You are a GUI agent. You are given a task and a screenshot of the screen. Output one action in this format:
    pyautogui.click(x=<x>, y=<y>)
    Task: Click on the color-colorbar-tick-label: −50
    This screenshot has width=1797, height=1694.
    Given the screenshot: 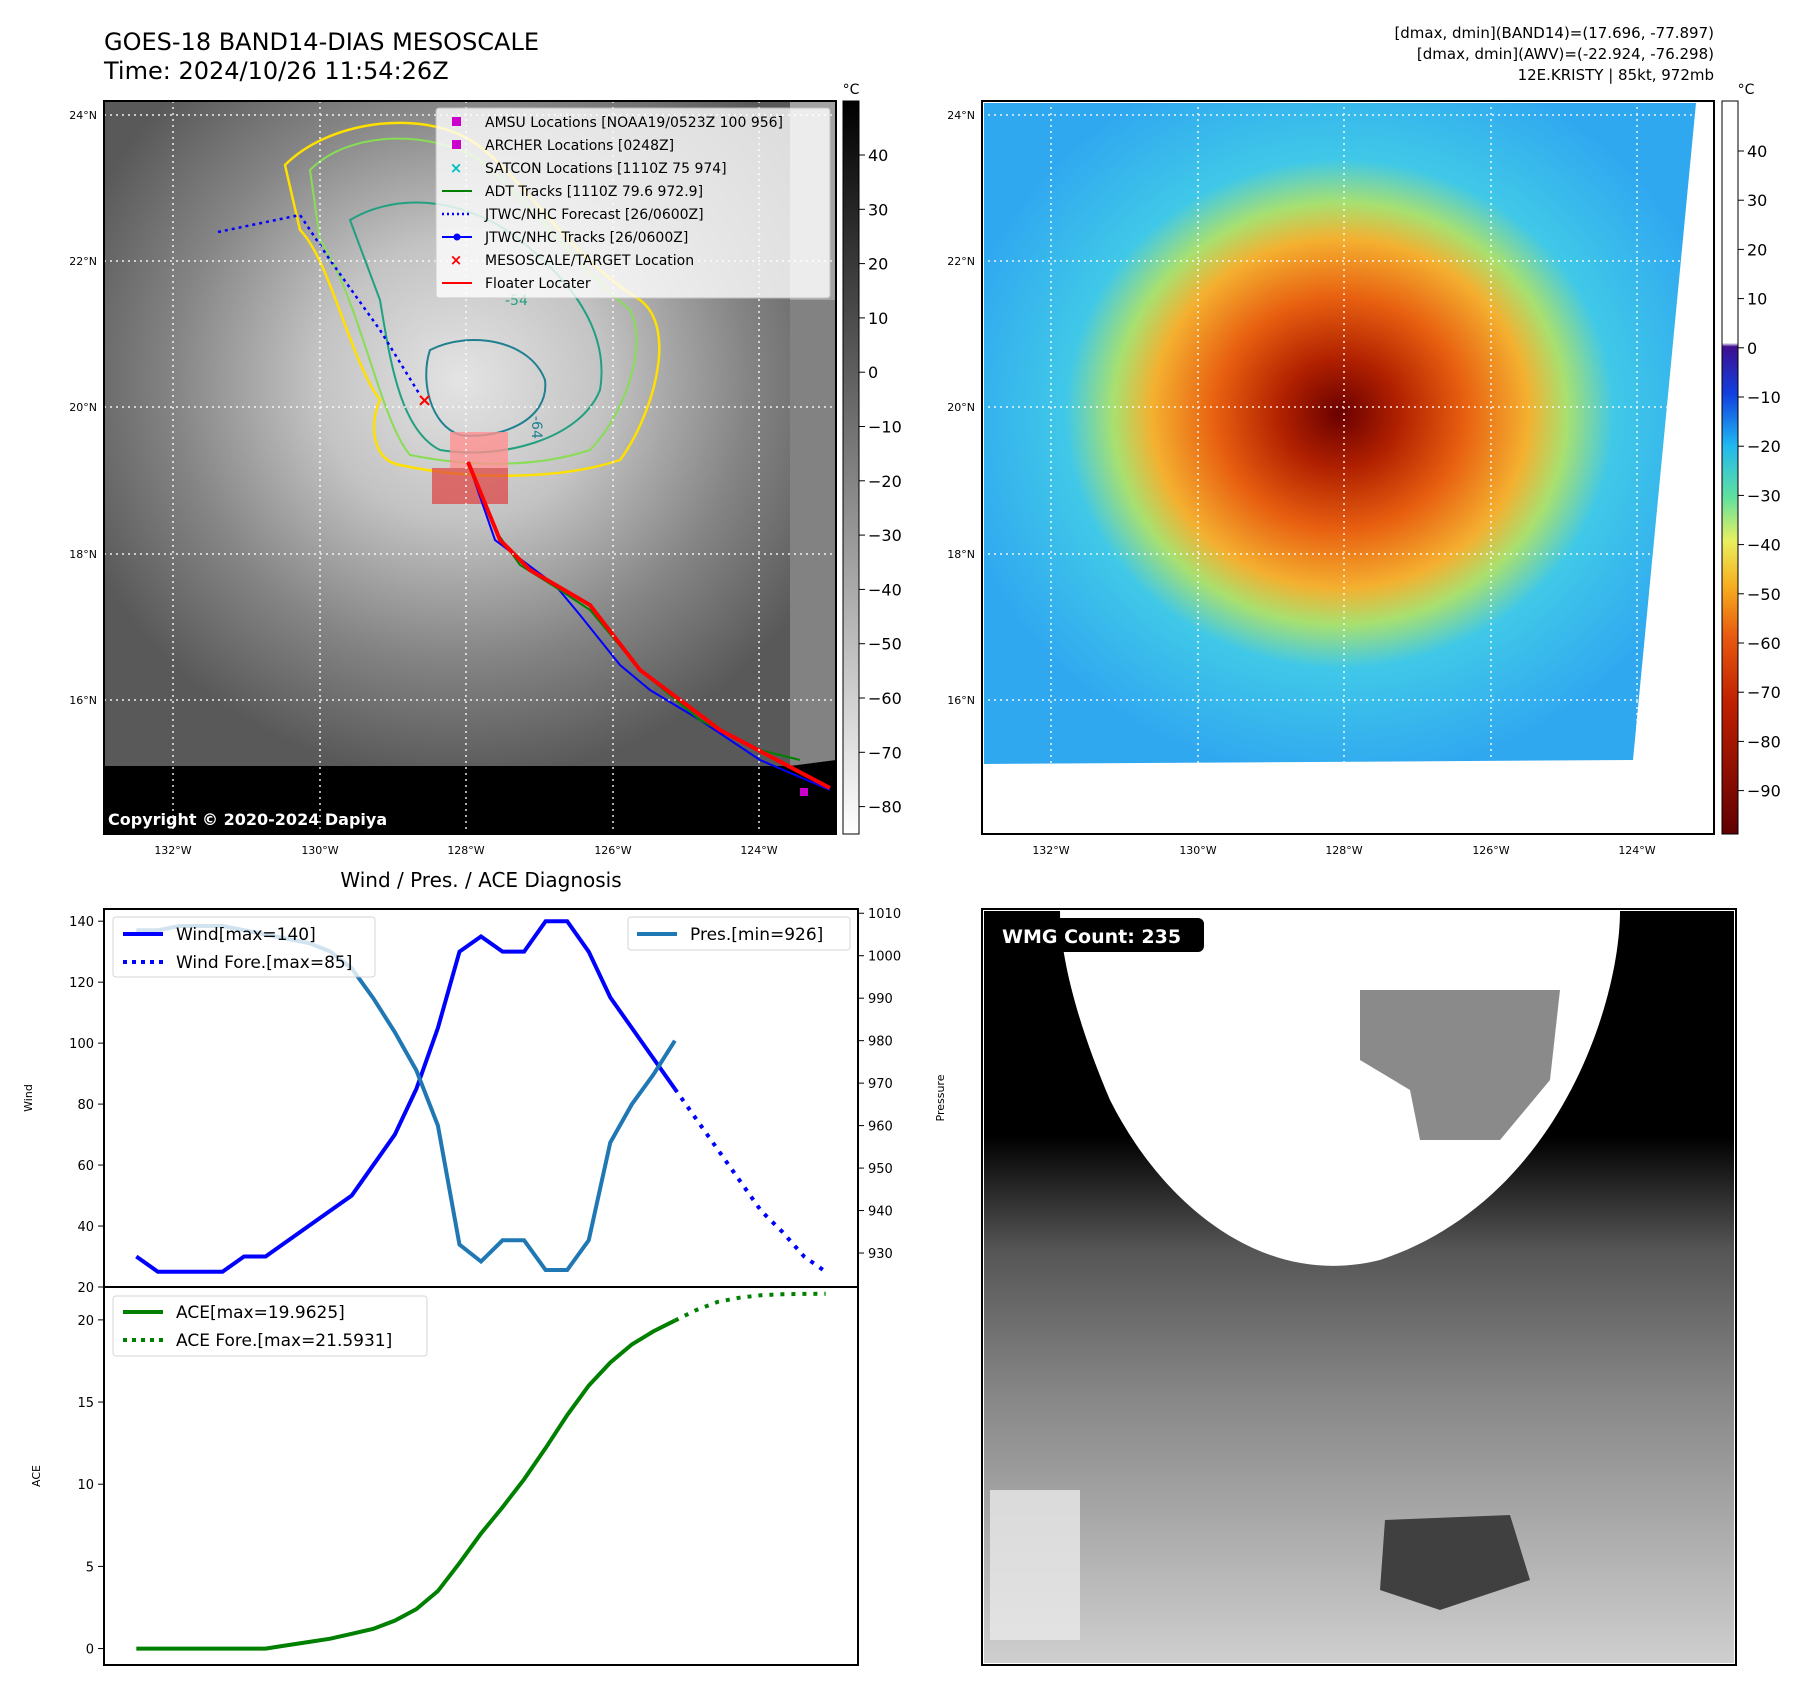 What is the action you would take?
    pyautogui.click(x=1764, y=594)
    